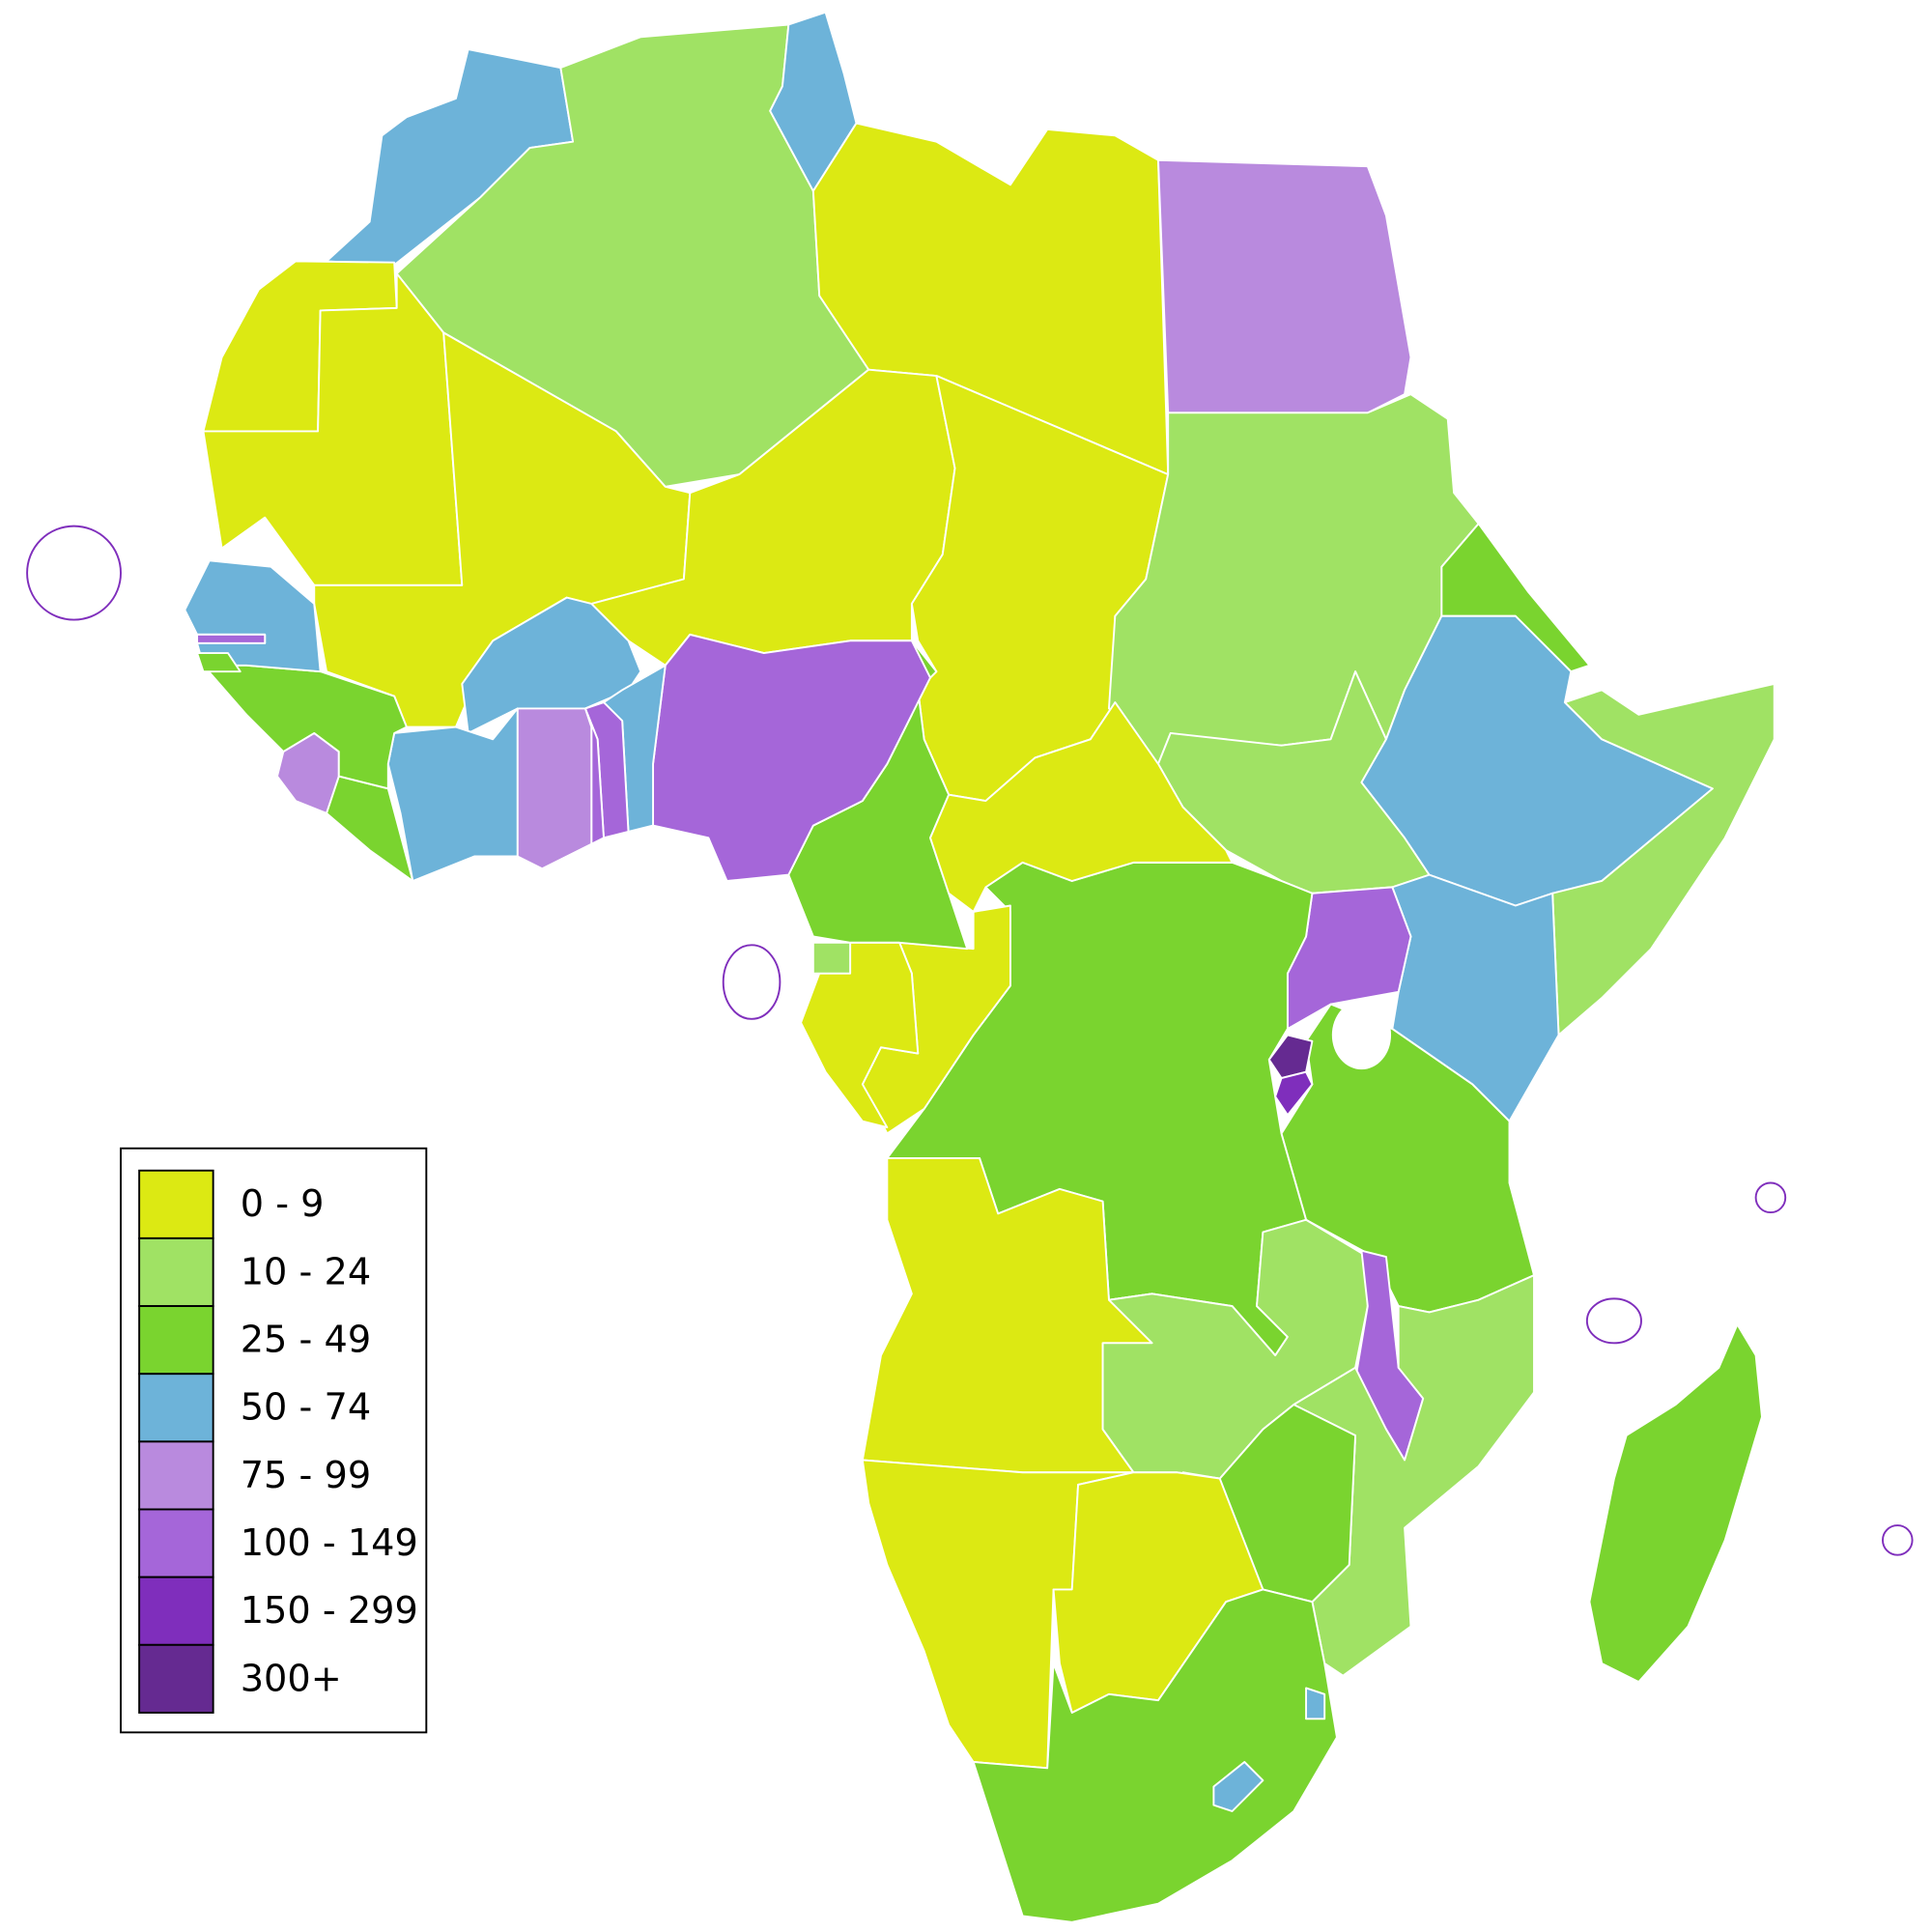 This screenshot has height=1932, width=1932. What do you see at coordinates (306, 1340) in the screenshot?
I see `legend-label: 25 - 49` at bounding box center [306, 1340].